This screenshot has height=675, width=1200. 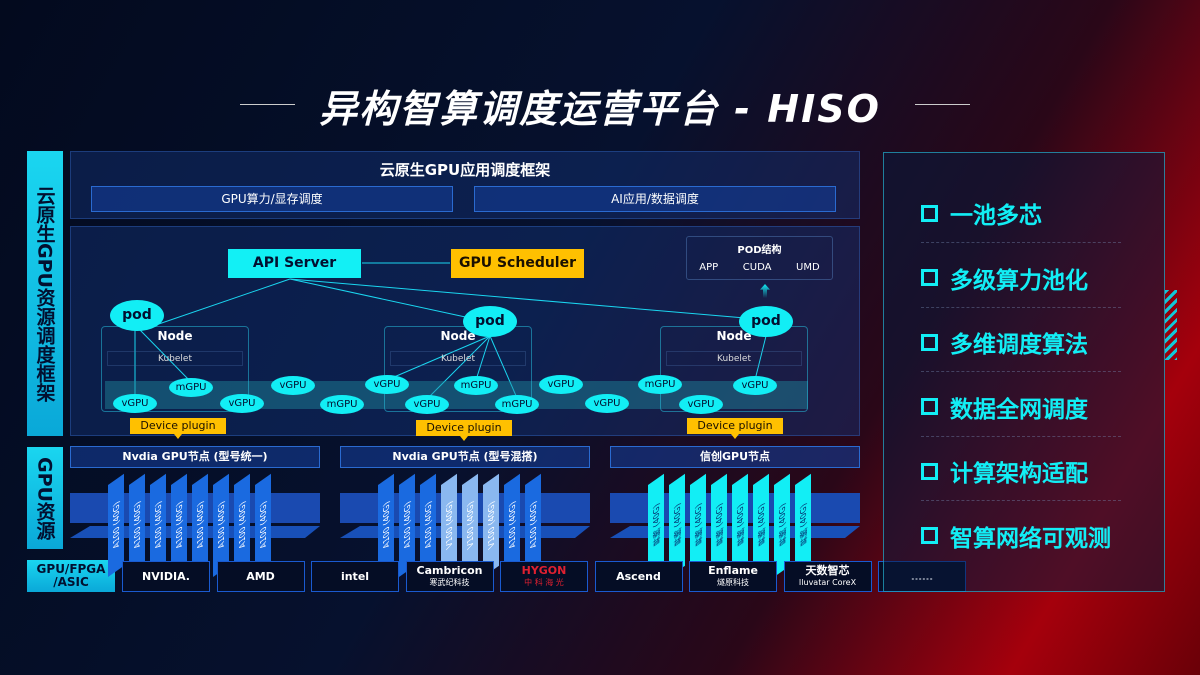 I want to click on vendor-logo-0: NVIDIA., so click(x=166, y=576).